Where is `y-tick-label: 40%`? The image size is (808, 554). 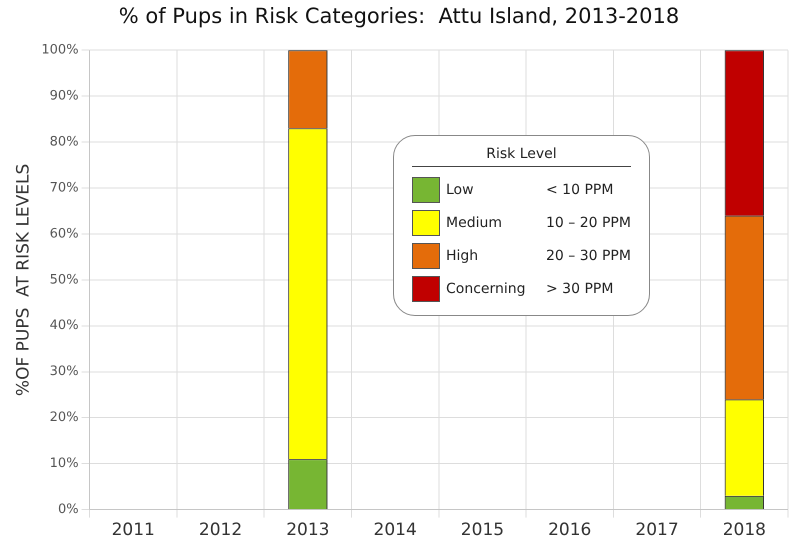 y-tick-label: 40% is located at coordinates (64, 326).